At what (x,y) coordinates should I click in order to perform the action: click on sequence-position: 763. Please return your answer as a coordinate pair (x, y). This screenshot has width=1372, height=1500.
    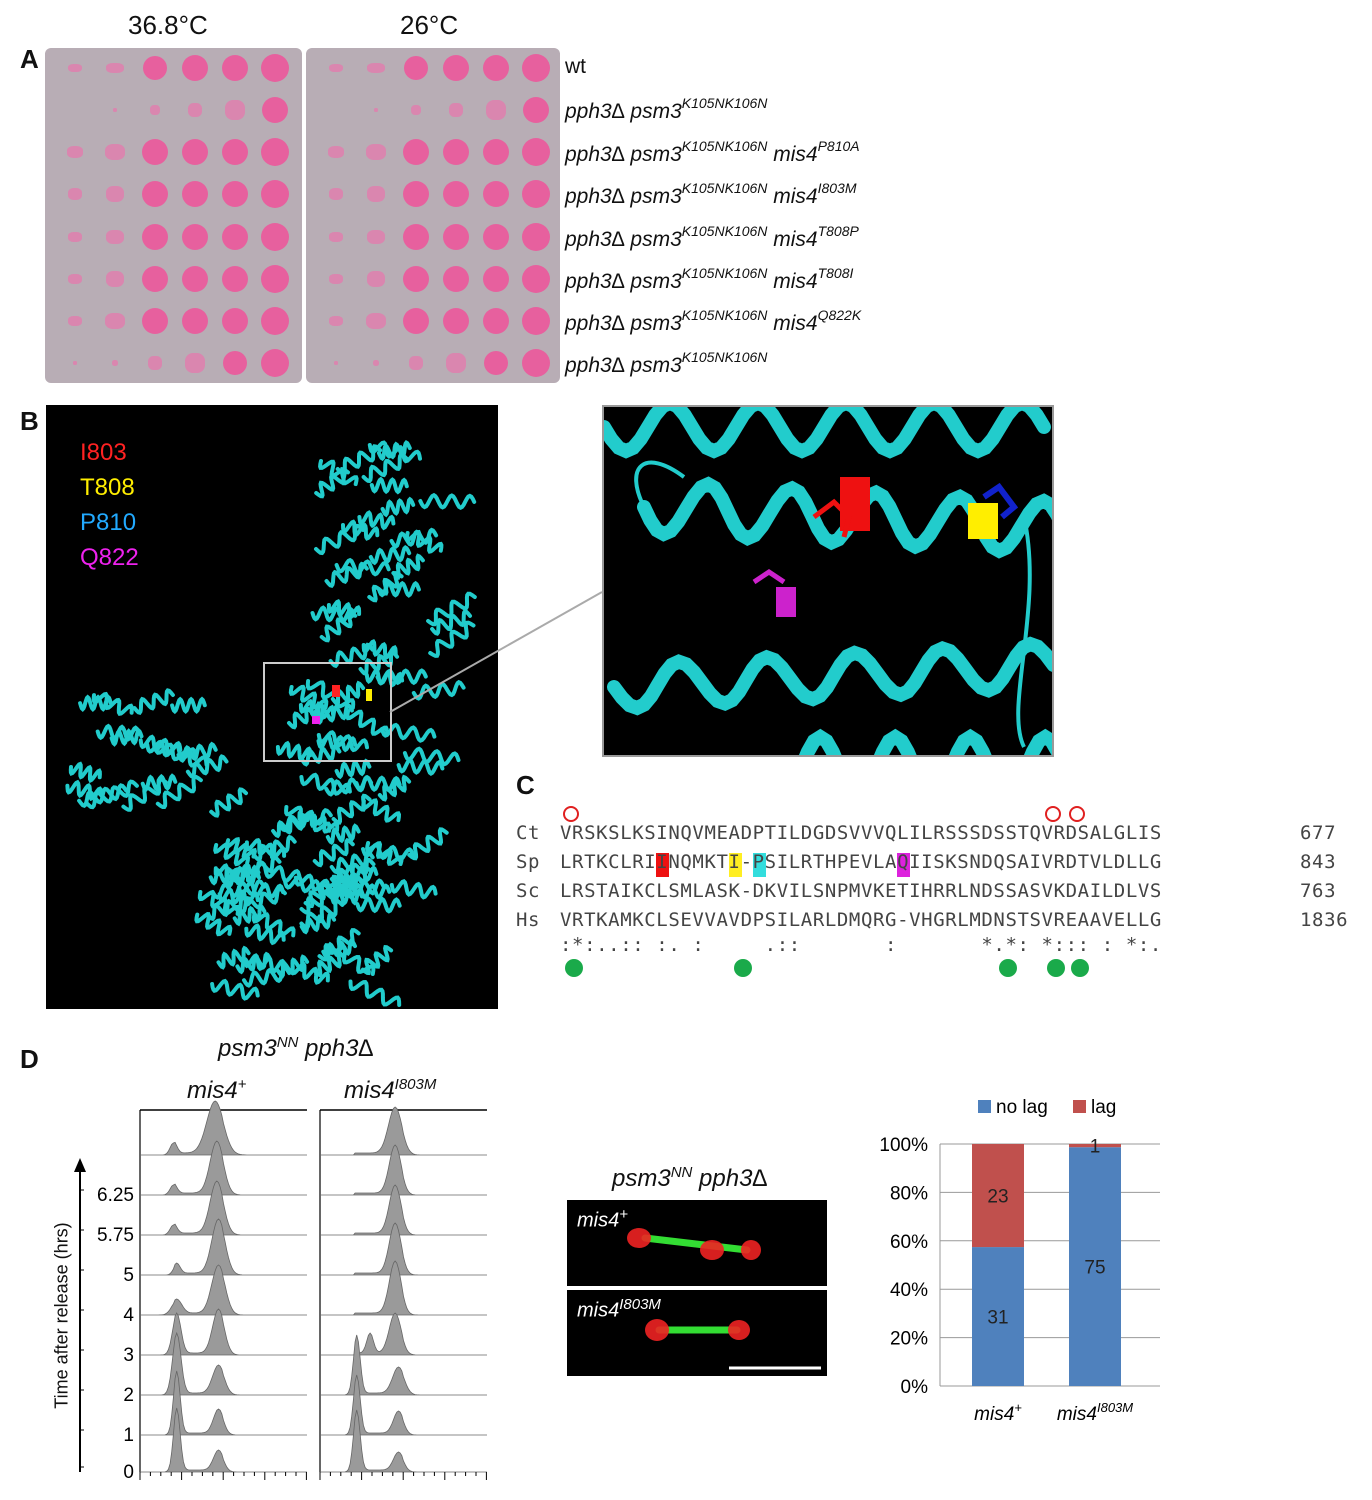
    Looking at the image, I should click on (1318, 891).